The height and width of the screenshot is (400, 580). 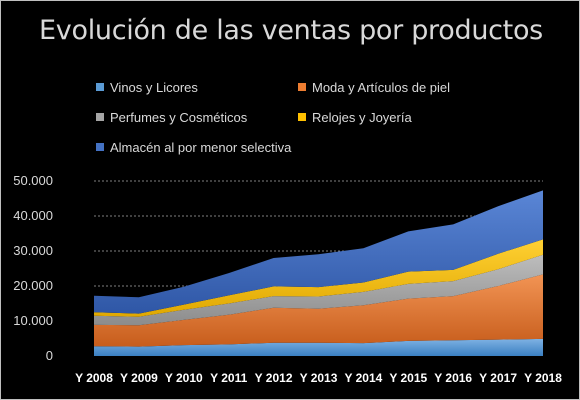 What do you see at coordinates (33, 285) in the screenshot?
I see `y-tick-label: 20.000` at bounding box center [33, 285].